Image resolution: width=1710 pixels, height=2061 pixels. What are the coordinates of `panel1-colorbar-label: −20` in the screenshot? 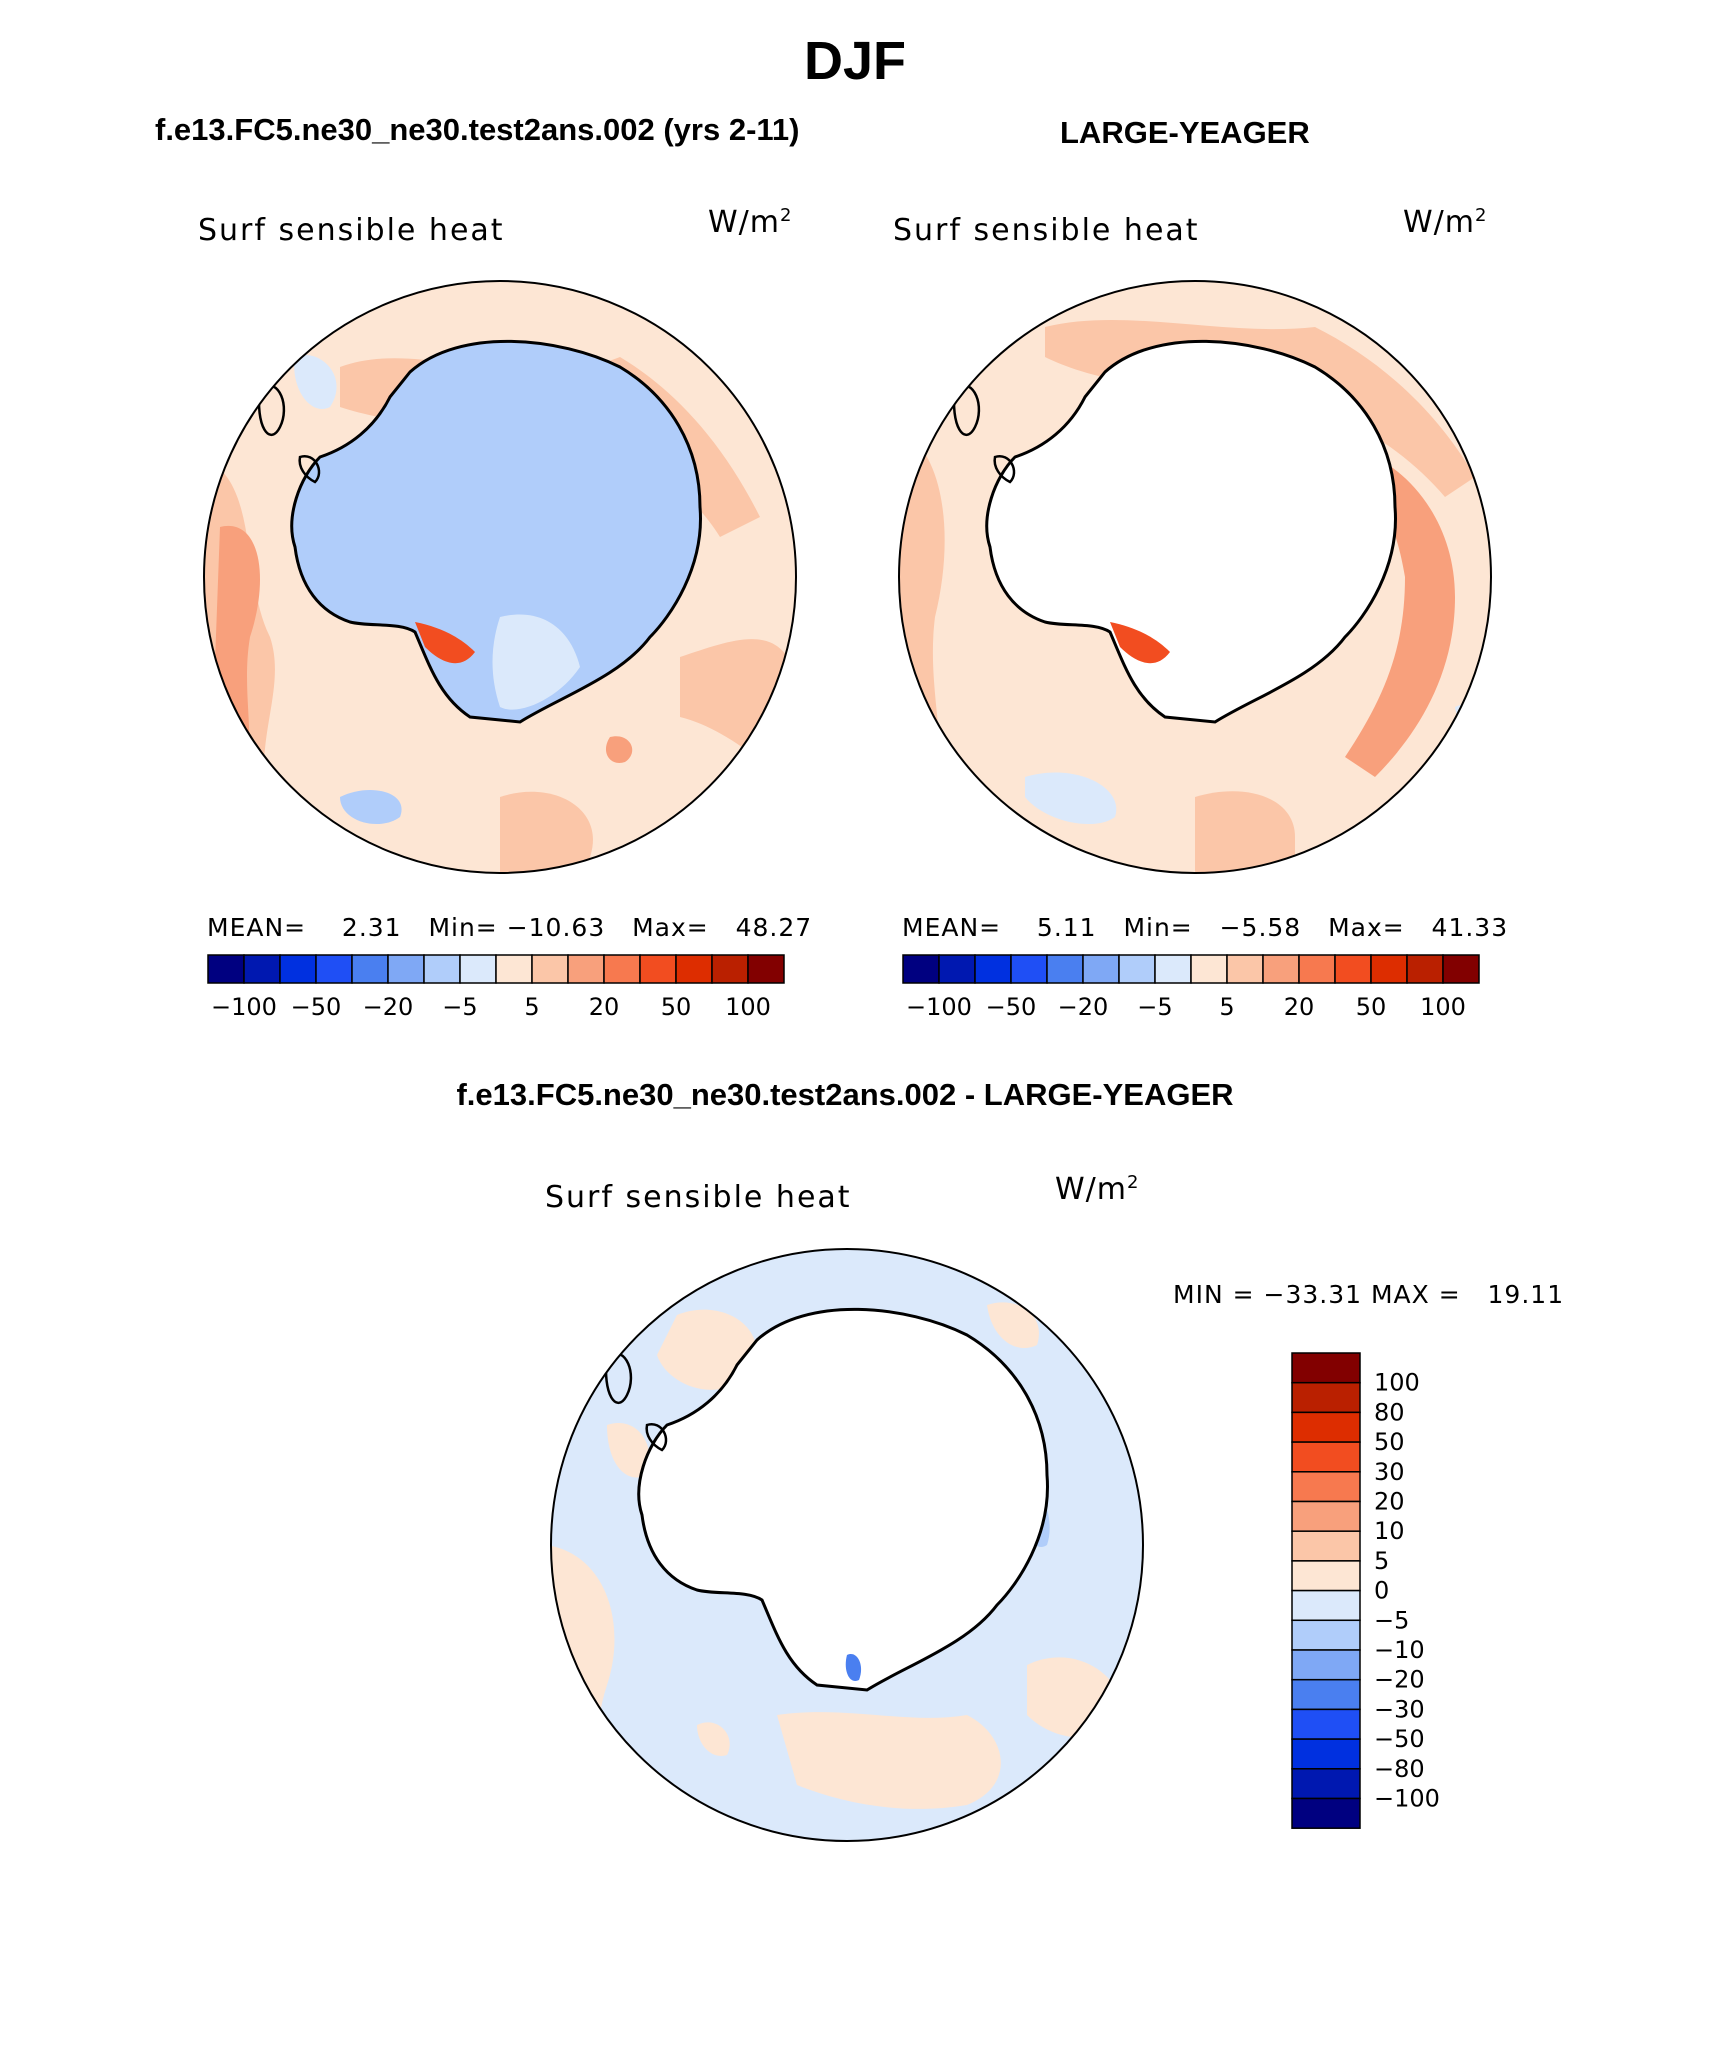 It's located at (388, 1007).